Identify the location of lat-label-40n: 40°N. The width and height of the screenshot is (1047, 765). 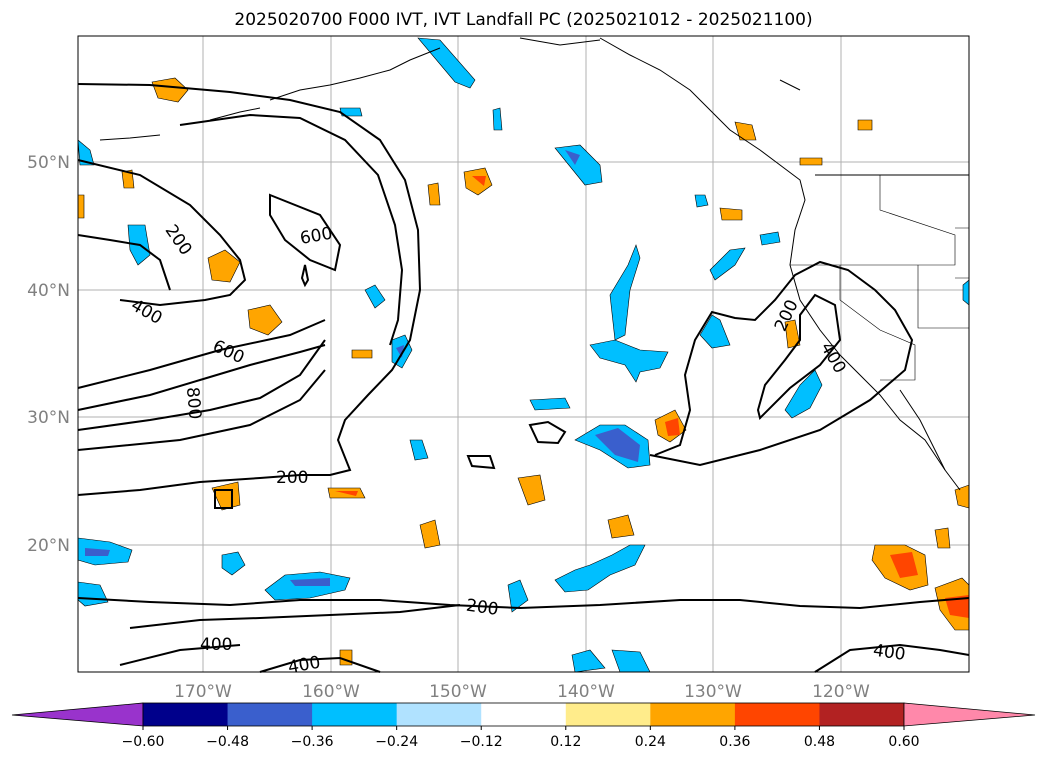
(48, 291).